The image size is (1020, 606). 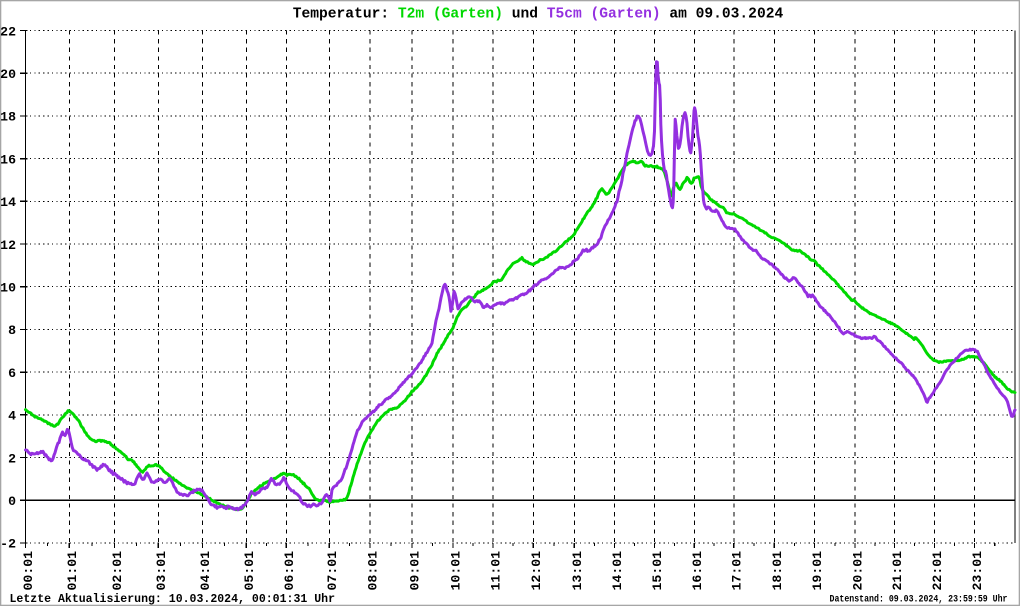 I want to click on svg-text: 17:01, so click(x=736, y=571).